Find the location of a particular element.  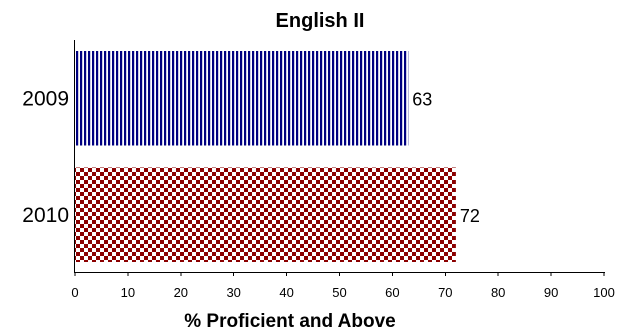

x-tick-label-30: 30 is located at coordinates (233, 292).